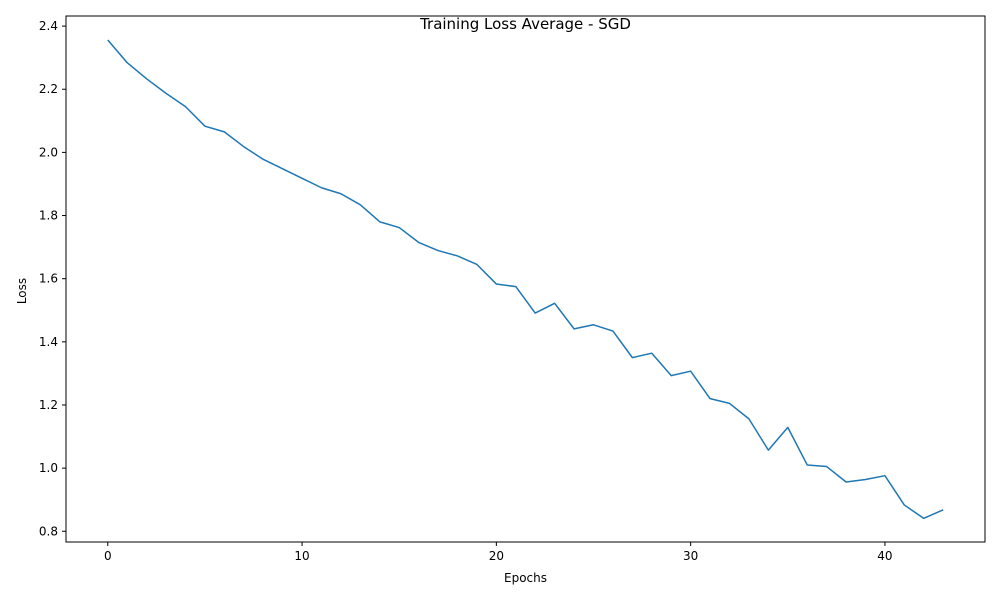  I want to click on y-tick-label: 2.2, so click(48, 89).